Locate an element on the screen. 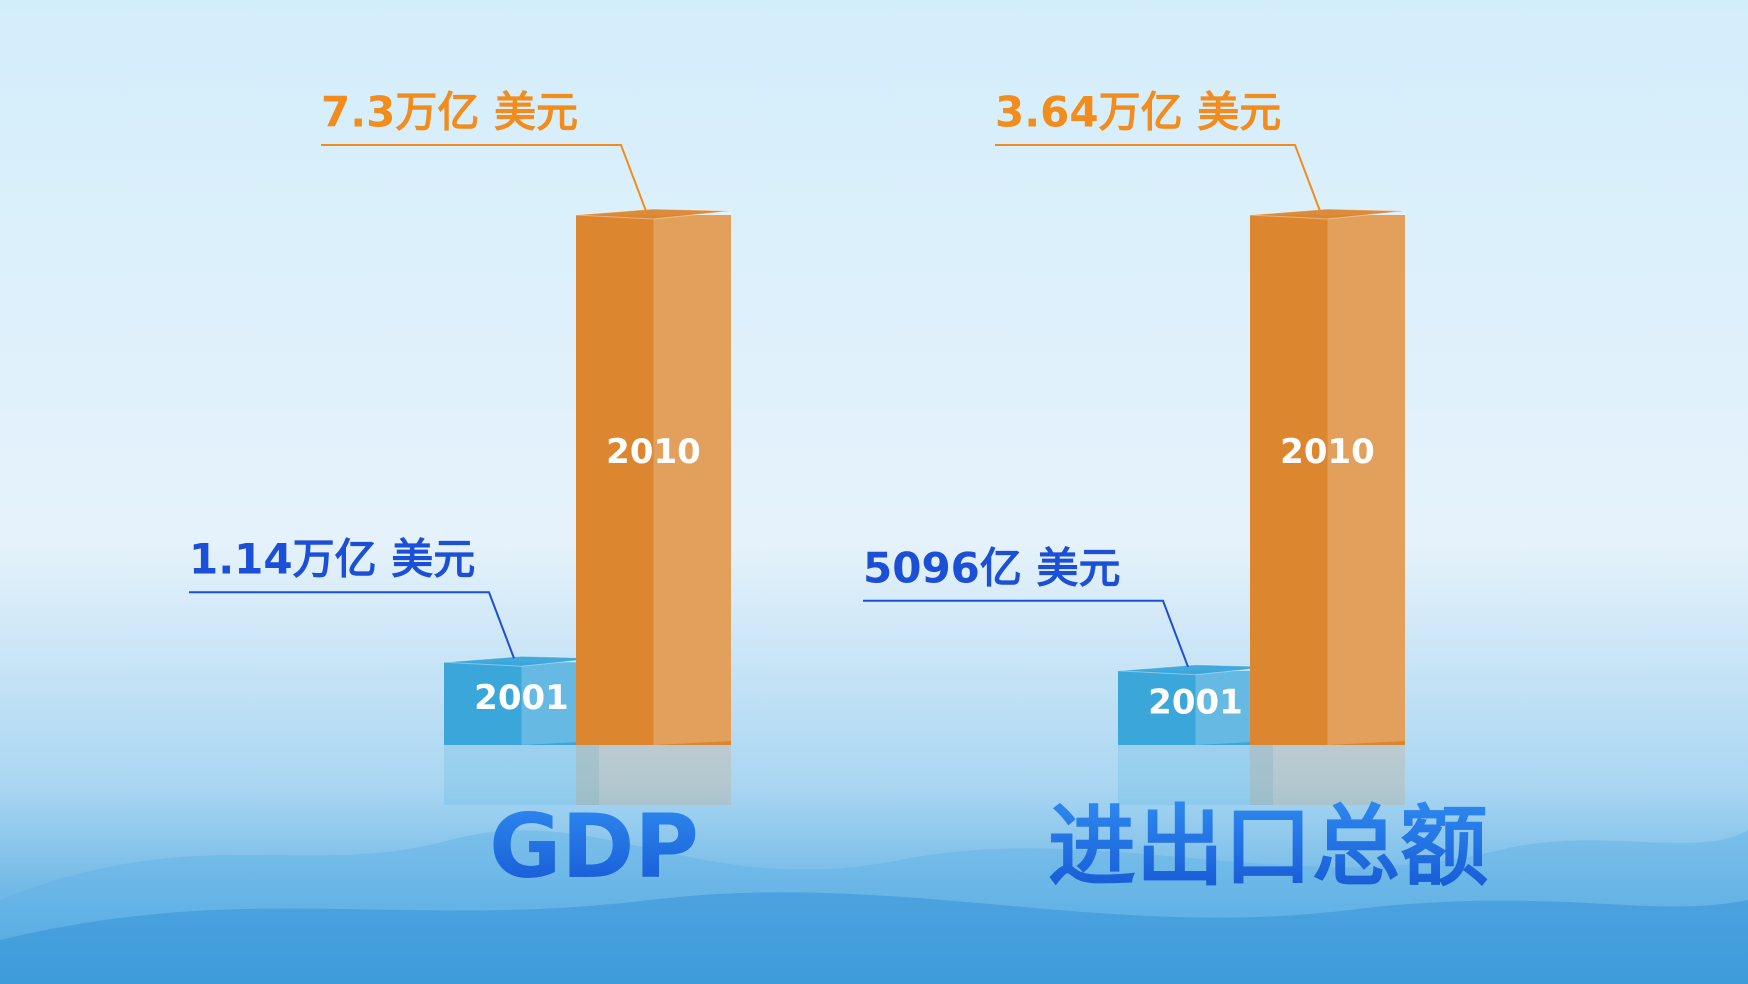 The width and height of the screenshot is (1748, 984). value-label: 7.3万亿 美元 is located at coordinates (449, 112).